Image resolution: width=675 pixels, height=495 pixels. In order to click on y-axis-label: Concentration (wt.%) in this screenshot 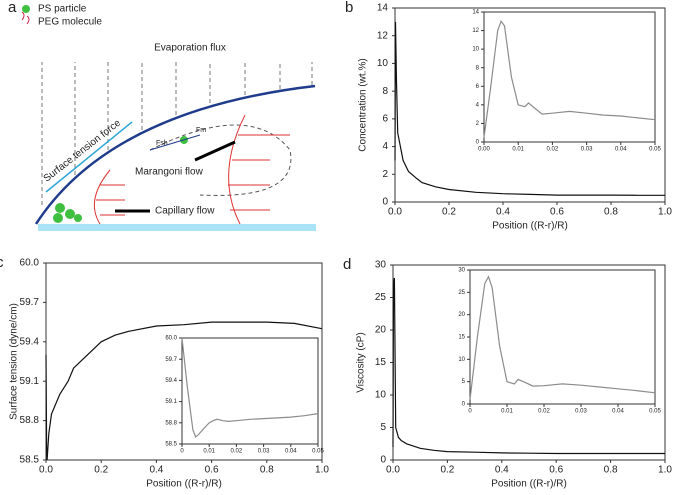, I will do `click(363, 104)`.